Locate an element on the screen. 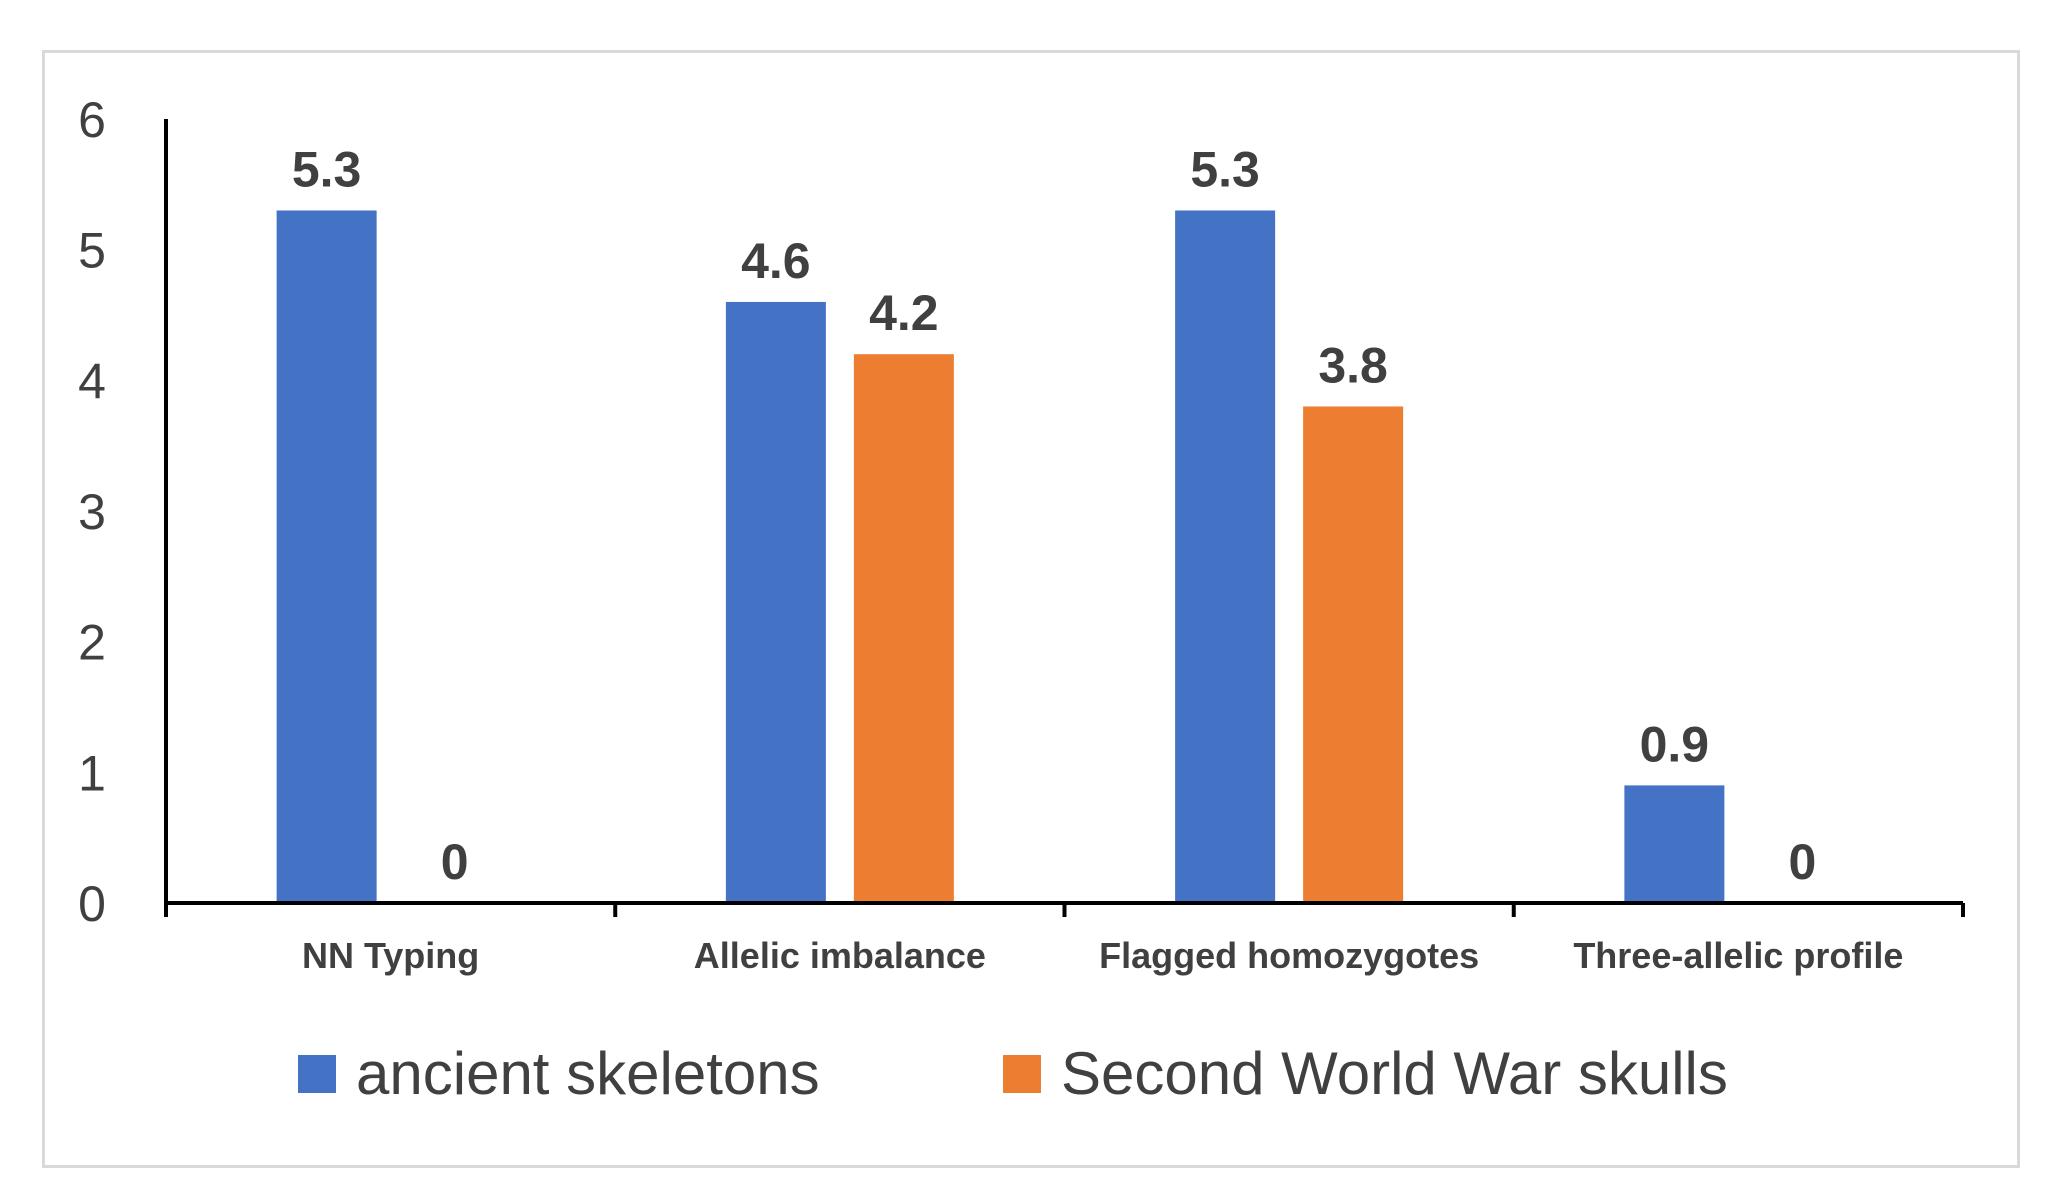  data-label: 4.6 is located at coordinates (776, 261).